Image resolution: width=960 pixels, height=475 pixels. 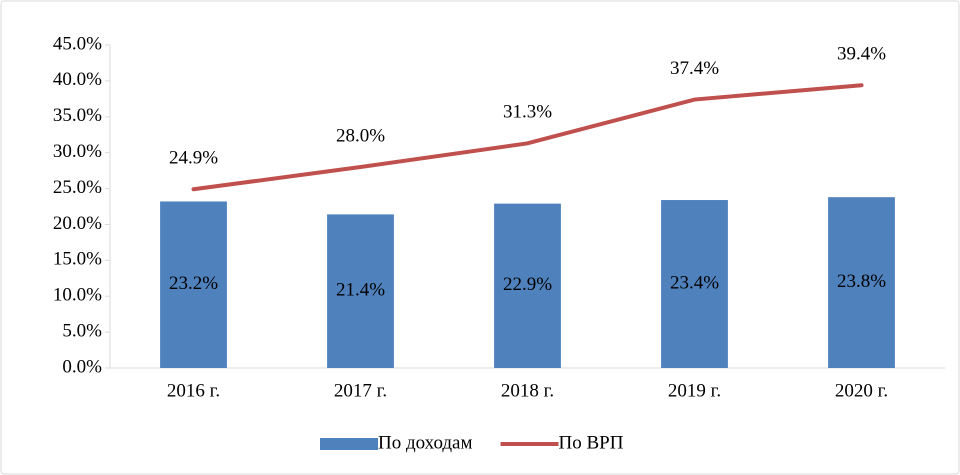 I want to click on legend-label: По доходам, so click(x=425, y=442).